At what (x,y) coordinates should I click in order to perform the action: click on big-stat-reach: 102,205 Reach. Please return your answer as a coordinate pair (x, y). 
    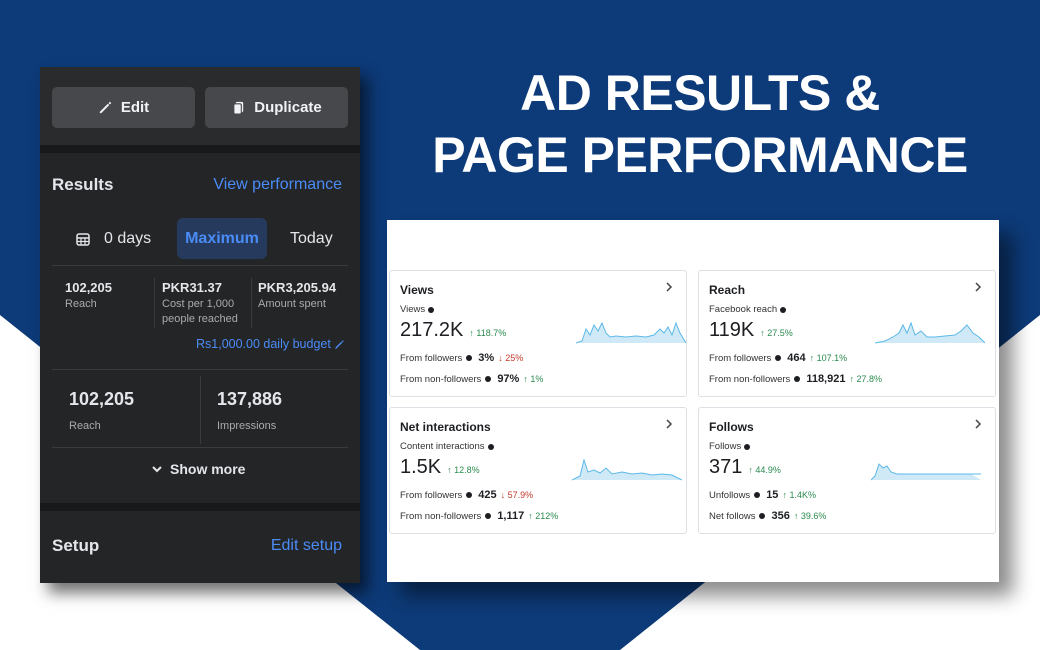
    Looking at the image, I should click on (101, 410).